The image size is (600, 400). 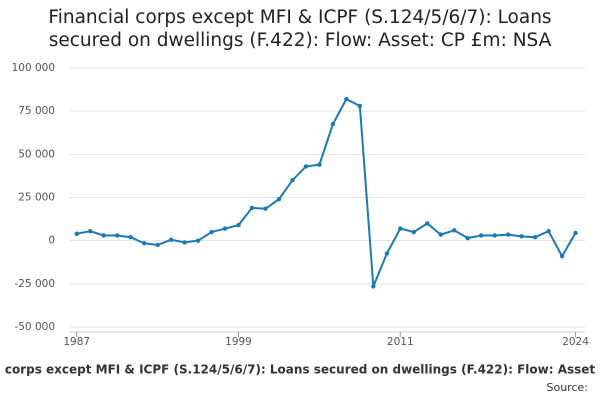 What do you see at coordinates (36, 154) in the screenshot?
I see `y-tick-label: 50 000` at bounding box center [36, 154].